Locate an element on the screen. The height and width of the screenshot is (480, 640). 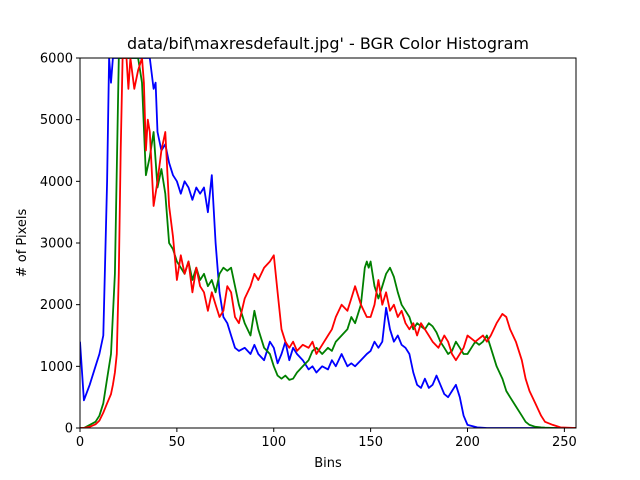
x-tick-label: 0 is located at coordinates (80, 442).